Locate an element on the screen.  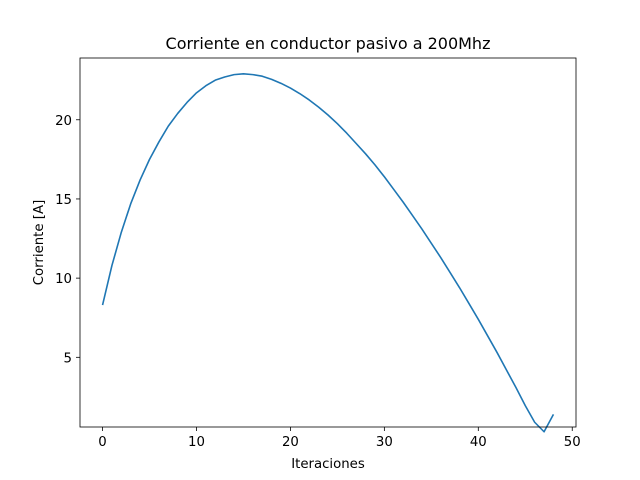
x-tick-label: 30 is located at coordinates (384, 442).